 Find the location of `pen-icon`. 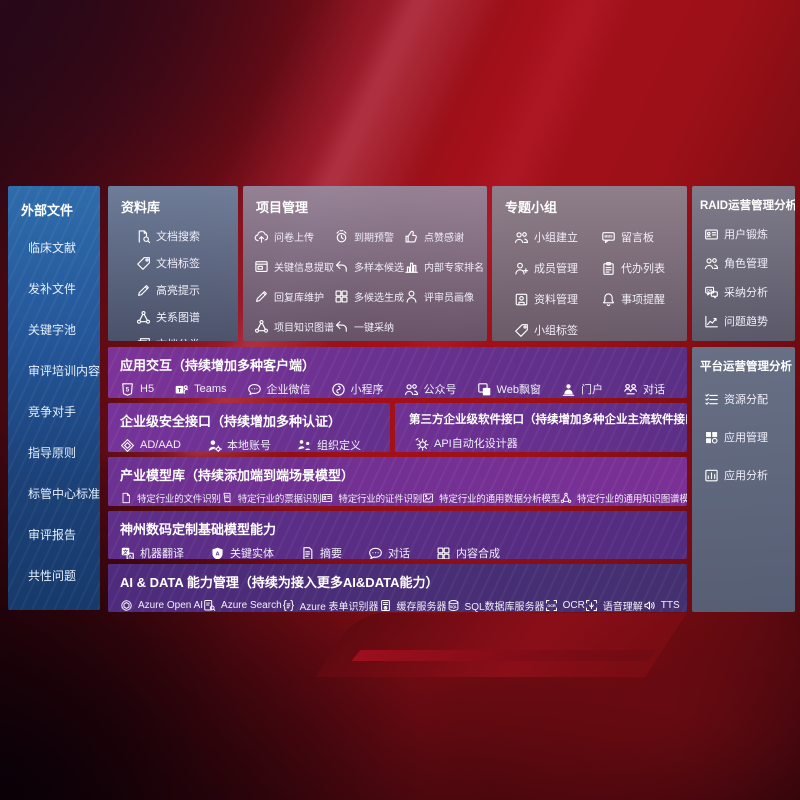

pen-icon is located at coordinates (143, 290).